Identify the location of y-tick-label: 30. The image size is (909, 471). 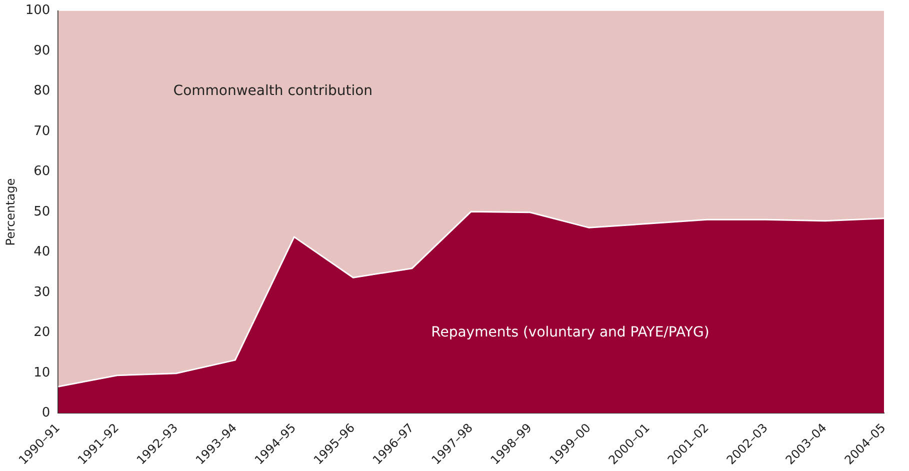
(42, 292).